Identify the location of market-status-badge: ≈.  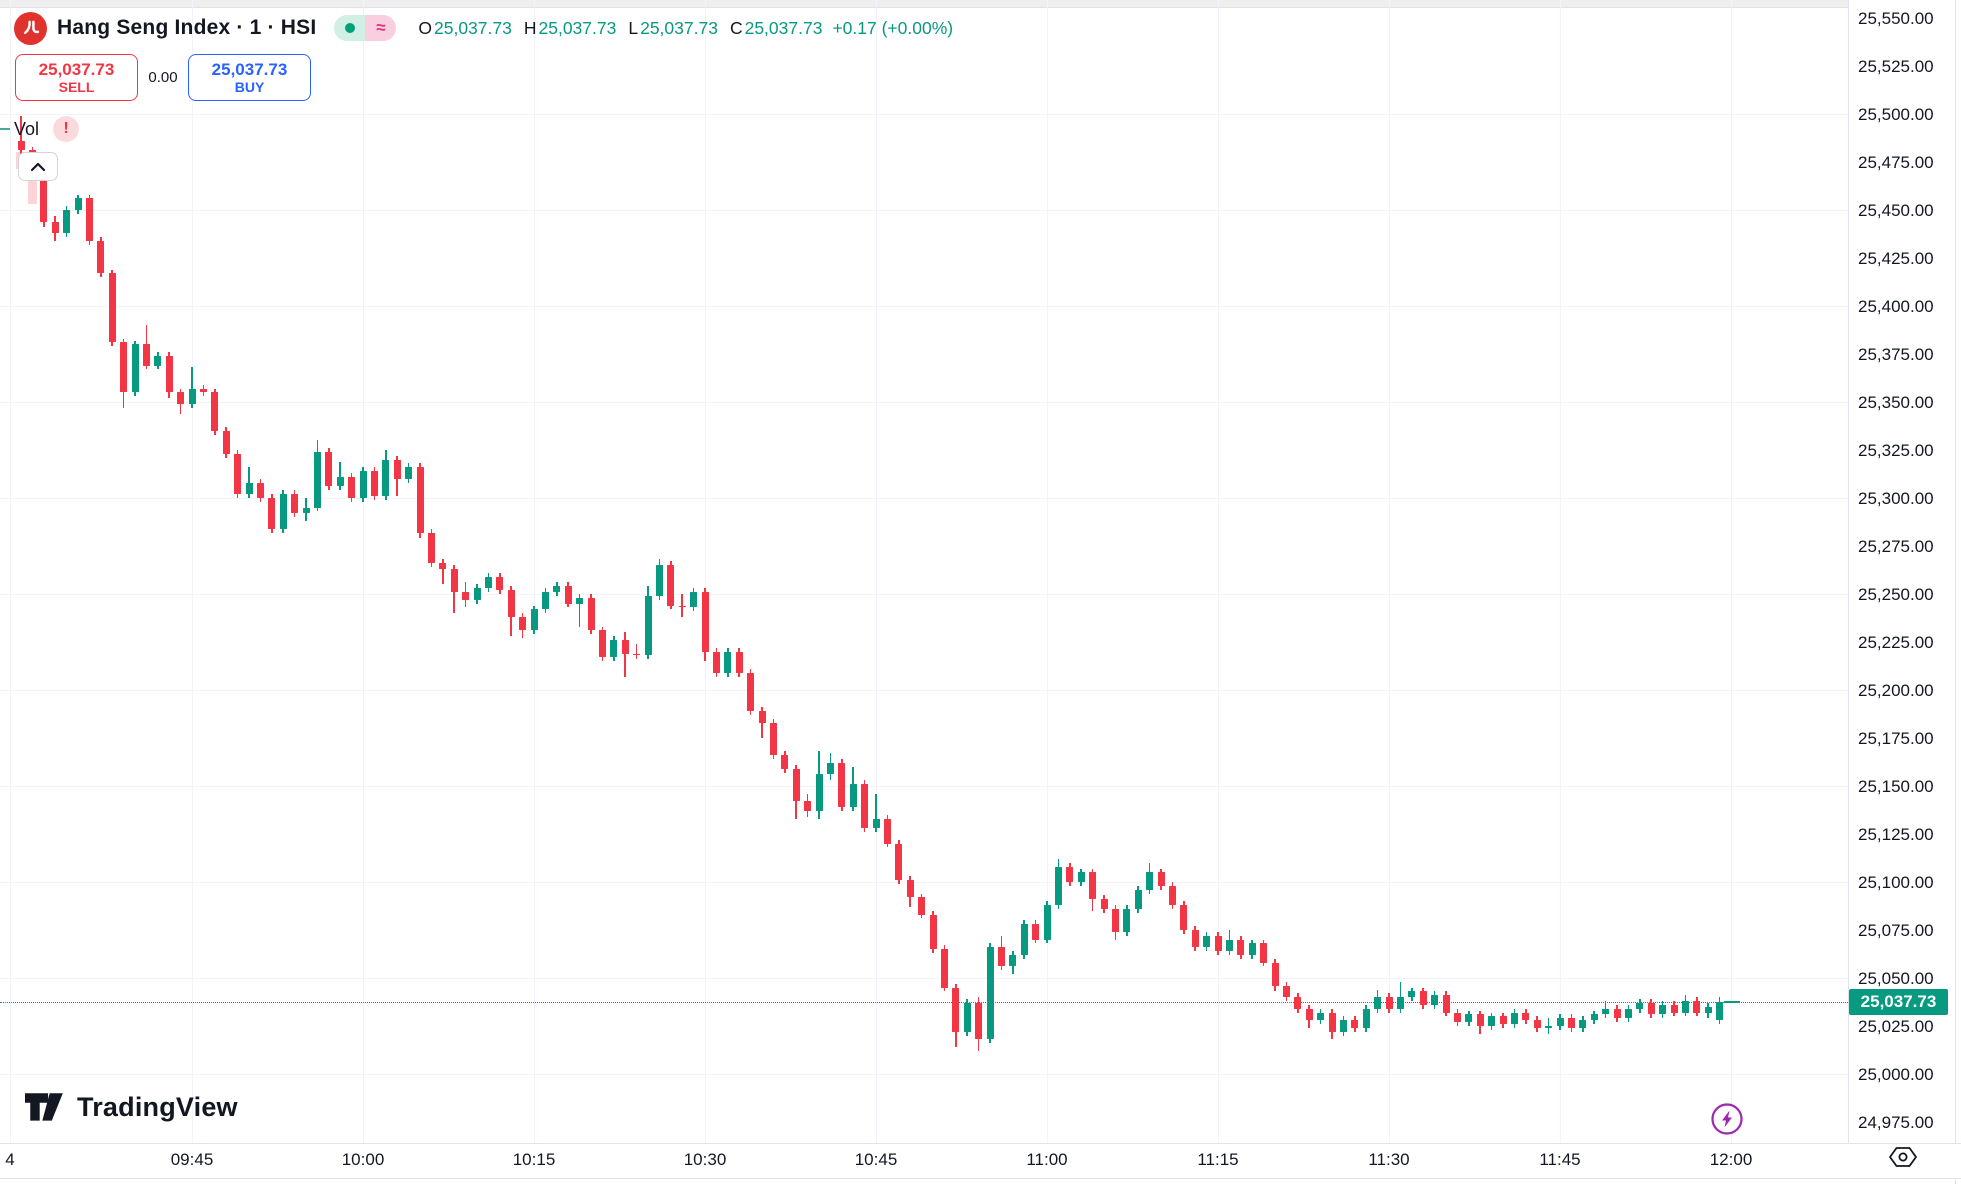
(365, 28).